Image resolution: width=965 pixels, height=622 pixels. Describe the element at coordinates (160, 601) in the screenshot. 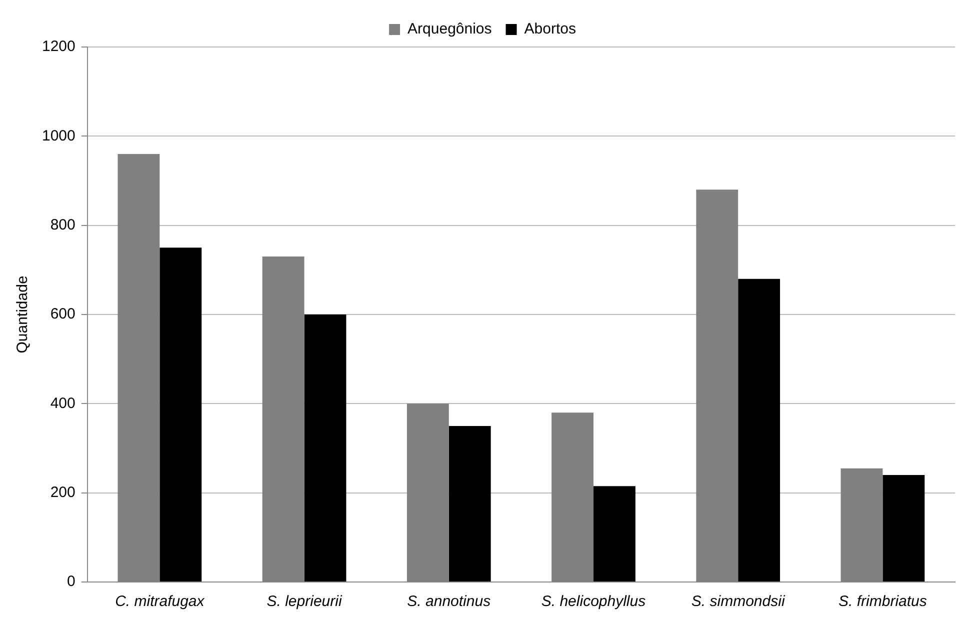

I see `x-tick-label: C. mitrafugax` at that location.